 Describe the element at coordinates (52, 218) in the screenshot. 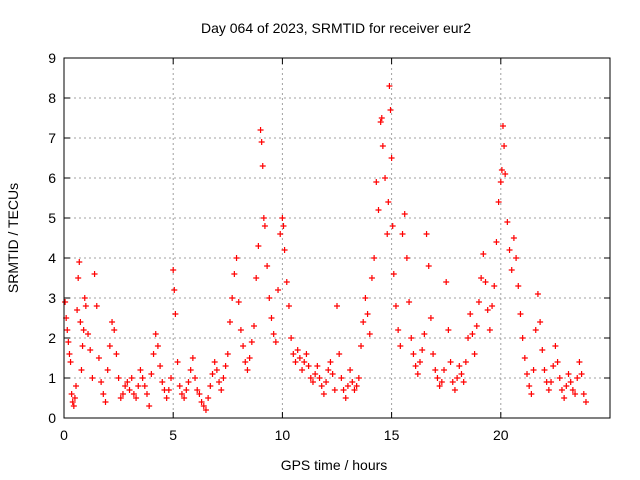

I see `y-tick-label: 5` at that location.